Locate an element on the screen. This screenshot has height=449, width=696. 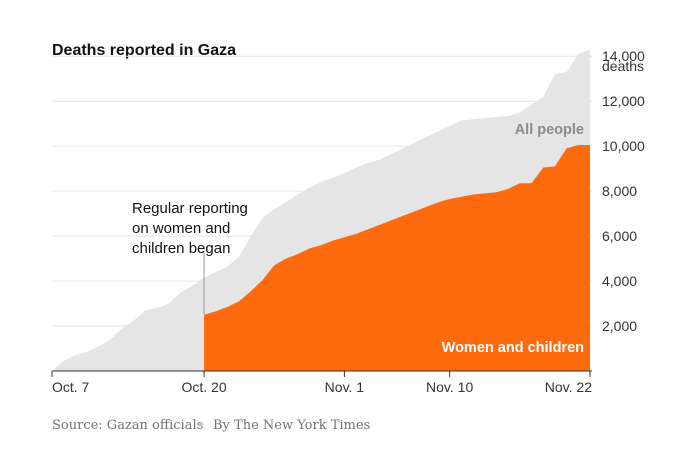
source-note: Source: Gazan officials is located at coordinates (127, 425).